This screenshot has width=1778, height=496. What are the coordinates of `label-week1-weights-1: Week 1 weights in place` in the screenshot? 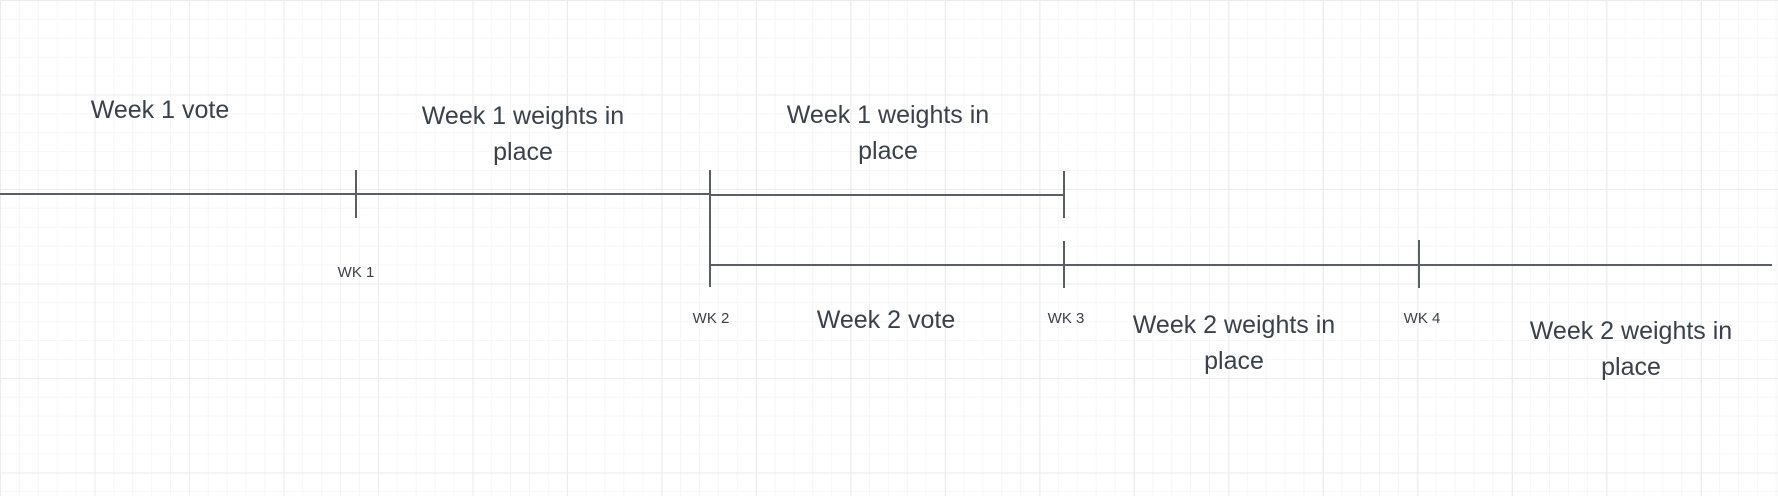 It's located at (523, 134).